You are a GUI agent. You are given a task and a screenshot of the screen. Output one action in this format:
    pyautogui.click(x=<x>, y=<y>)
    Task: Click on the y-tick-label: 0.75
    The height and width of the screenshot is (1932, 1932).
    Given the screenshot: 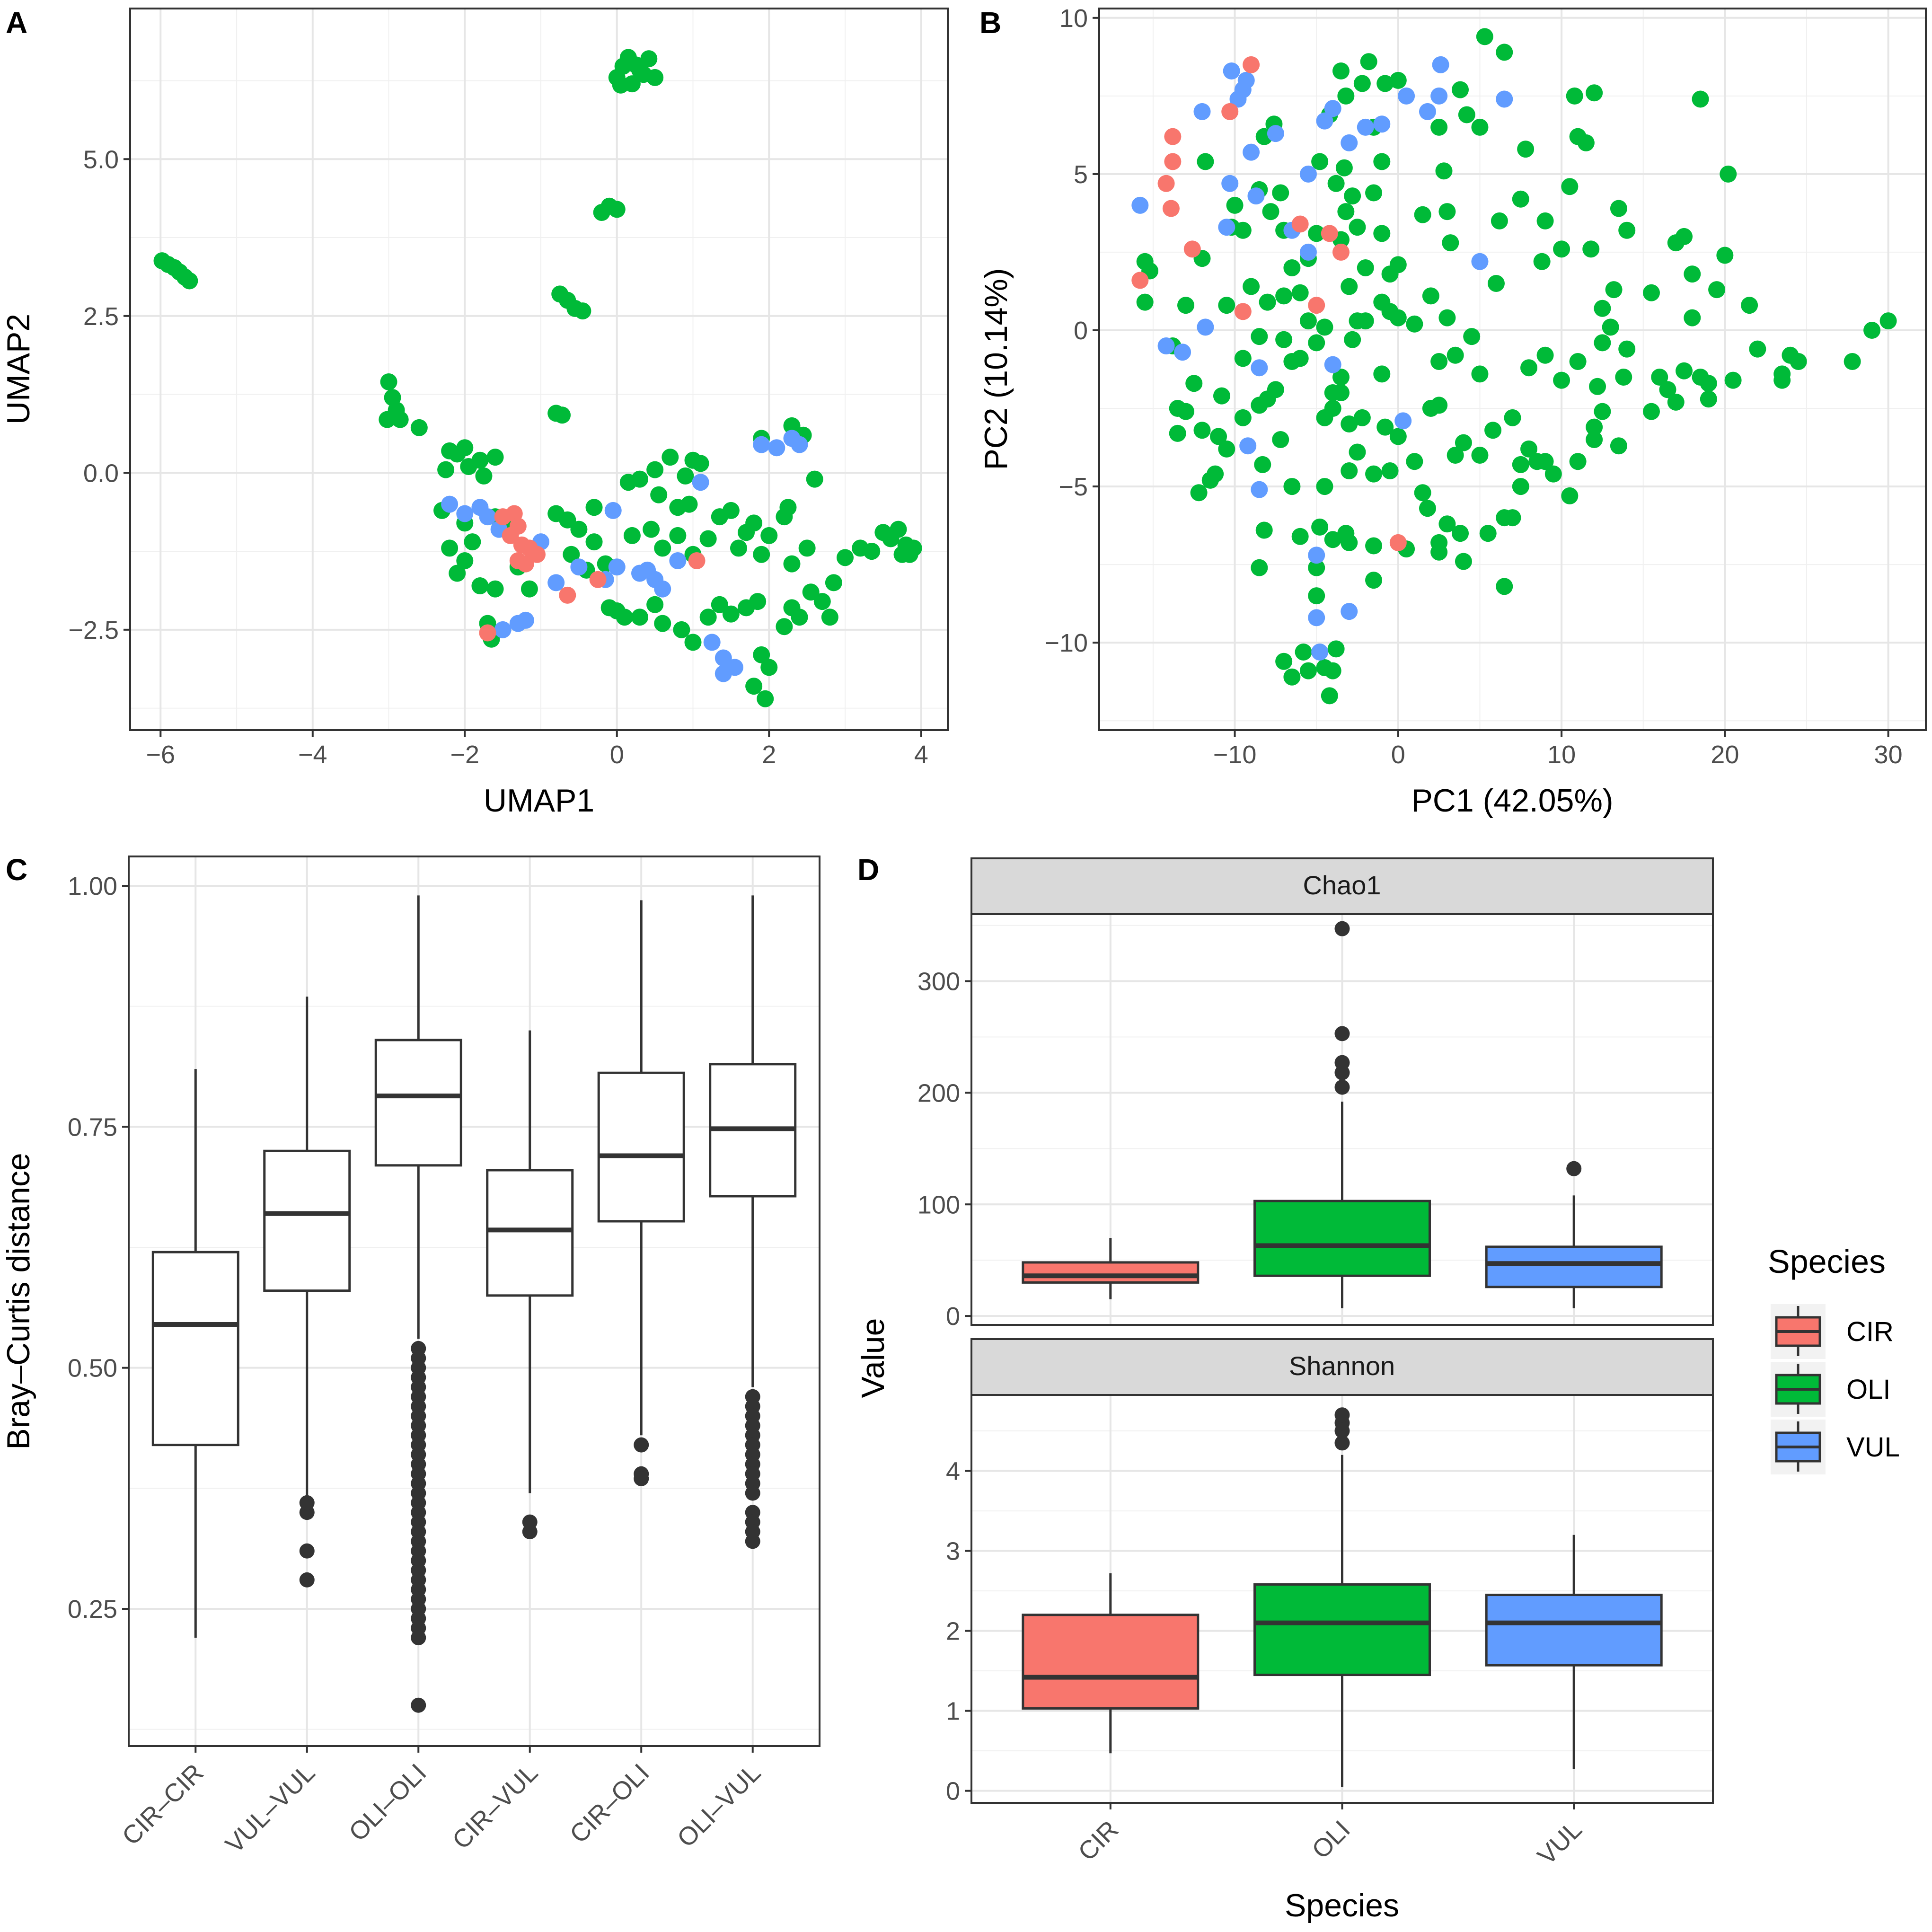 What is the action you would take?
    pyautogui.click(x=92, y=1127)
    